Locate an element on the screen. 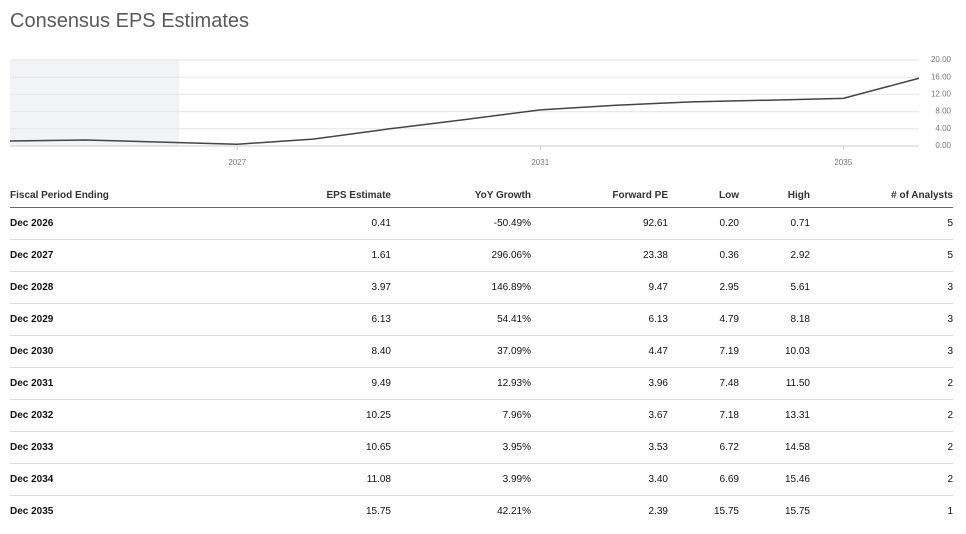 This screenshot has height=534, width=966. value-cell: 2.39 is located at coordinates (658, 511).